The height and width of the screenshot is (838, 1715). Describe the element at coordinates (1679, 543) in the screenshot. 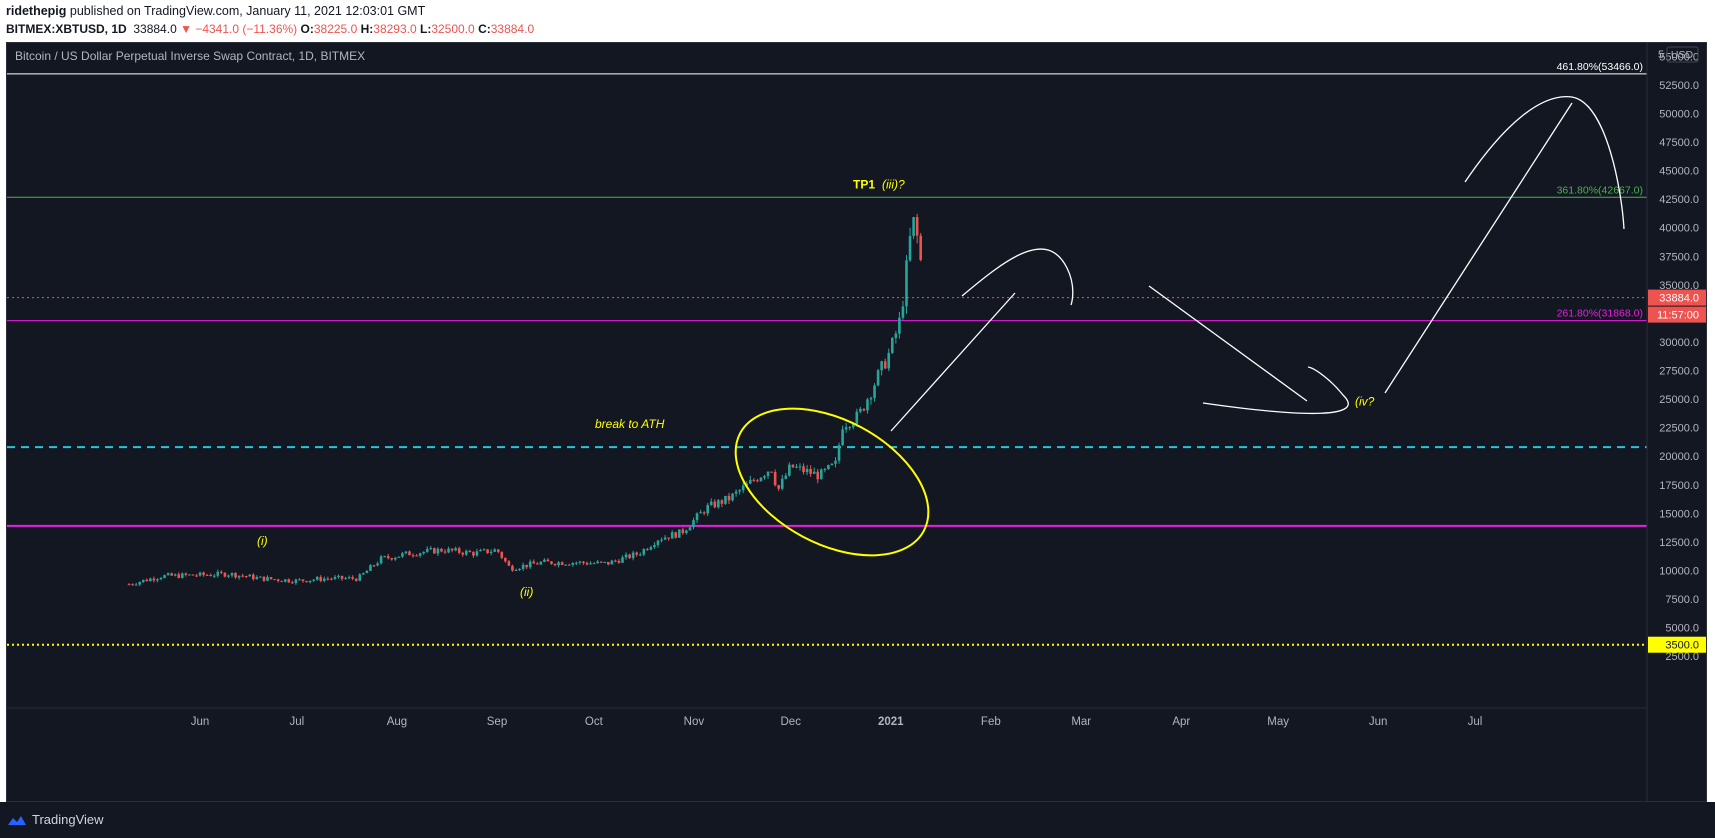

I see `price-tick-4: 12500.0` at that location.